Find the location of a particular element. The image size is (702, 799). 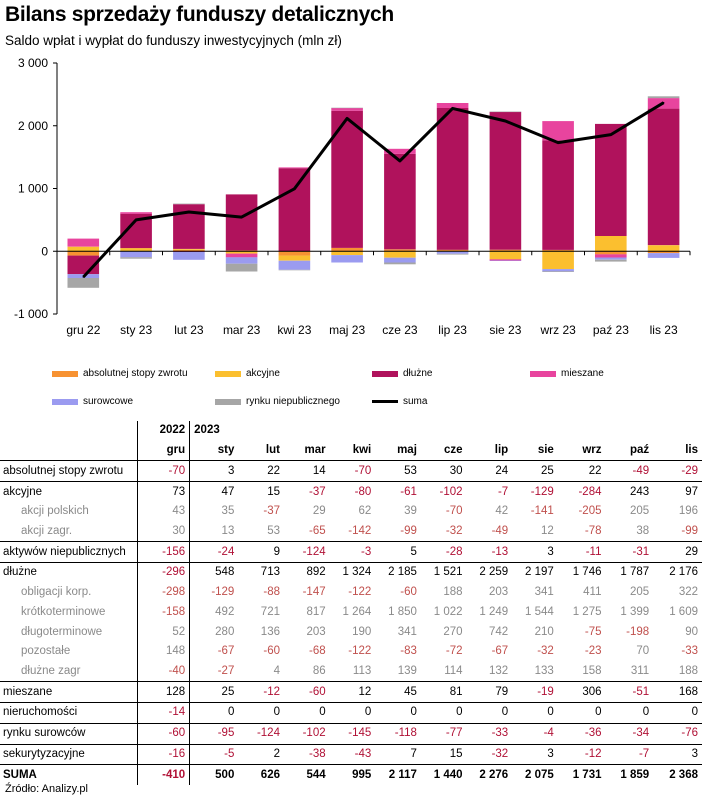

table-cell: -156 is located at coordinates (163, 552).